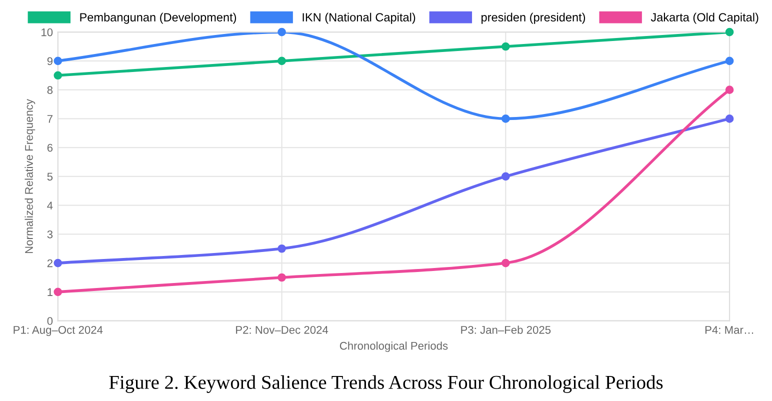 This screenshot has width=772, height=401. What do you see at coordinates (386, 384) in the screenshot?
I see `caption: Figure 2. Keyword Salience Trends Across Four Chronological Periods` at bounding box center [386, 384].